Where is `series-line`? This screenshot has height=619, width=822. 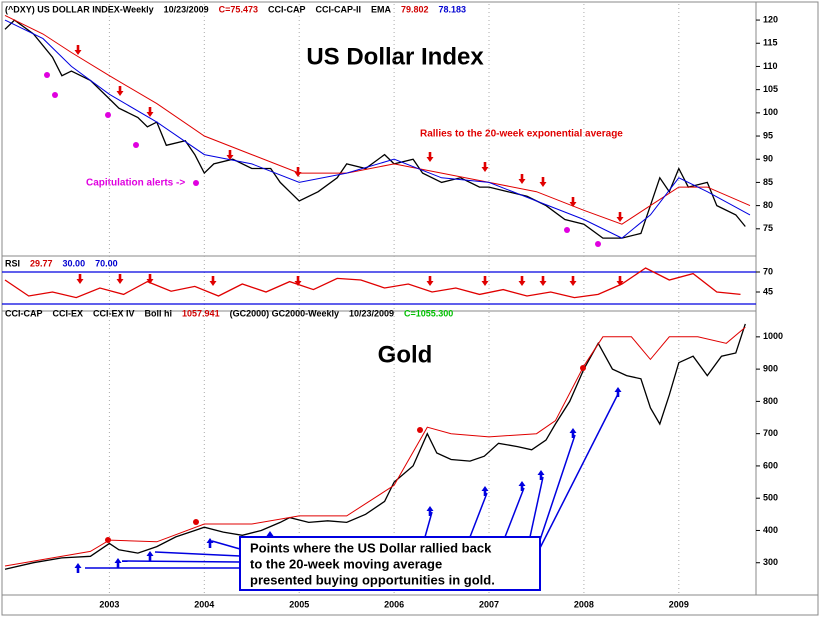 series-line is located at coordinates (372, 283).